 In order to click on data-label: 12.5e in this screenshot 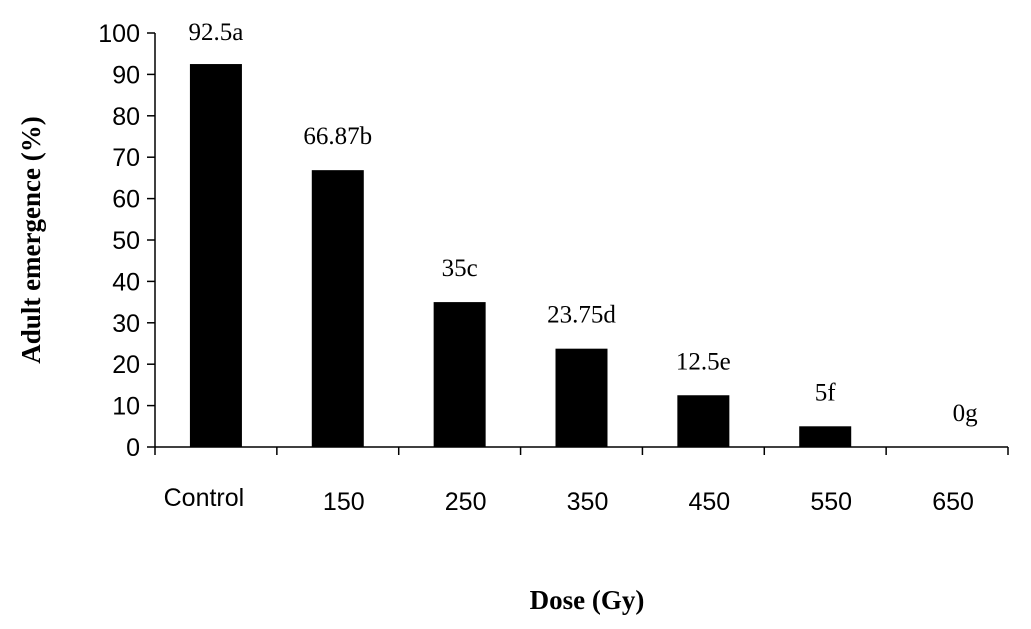, I will do `click(703, 361)`.